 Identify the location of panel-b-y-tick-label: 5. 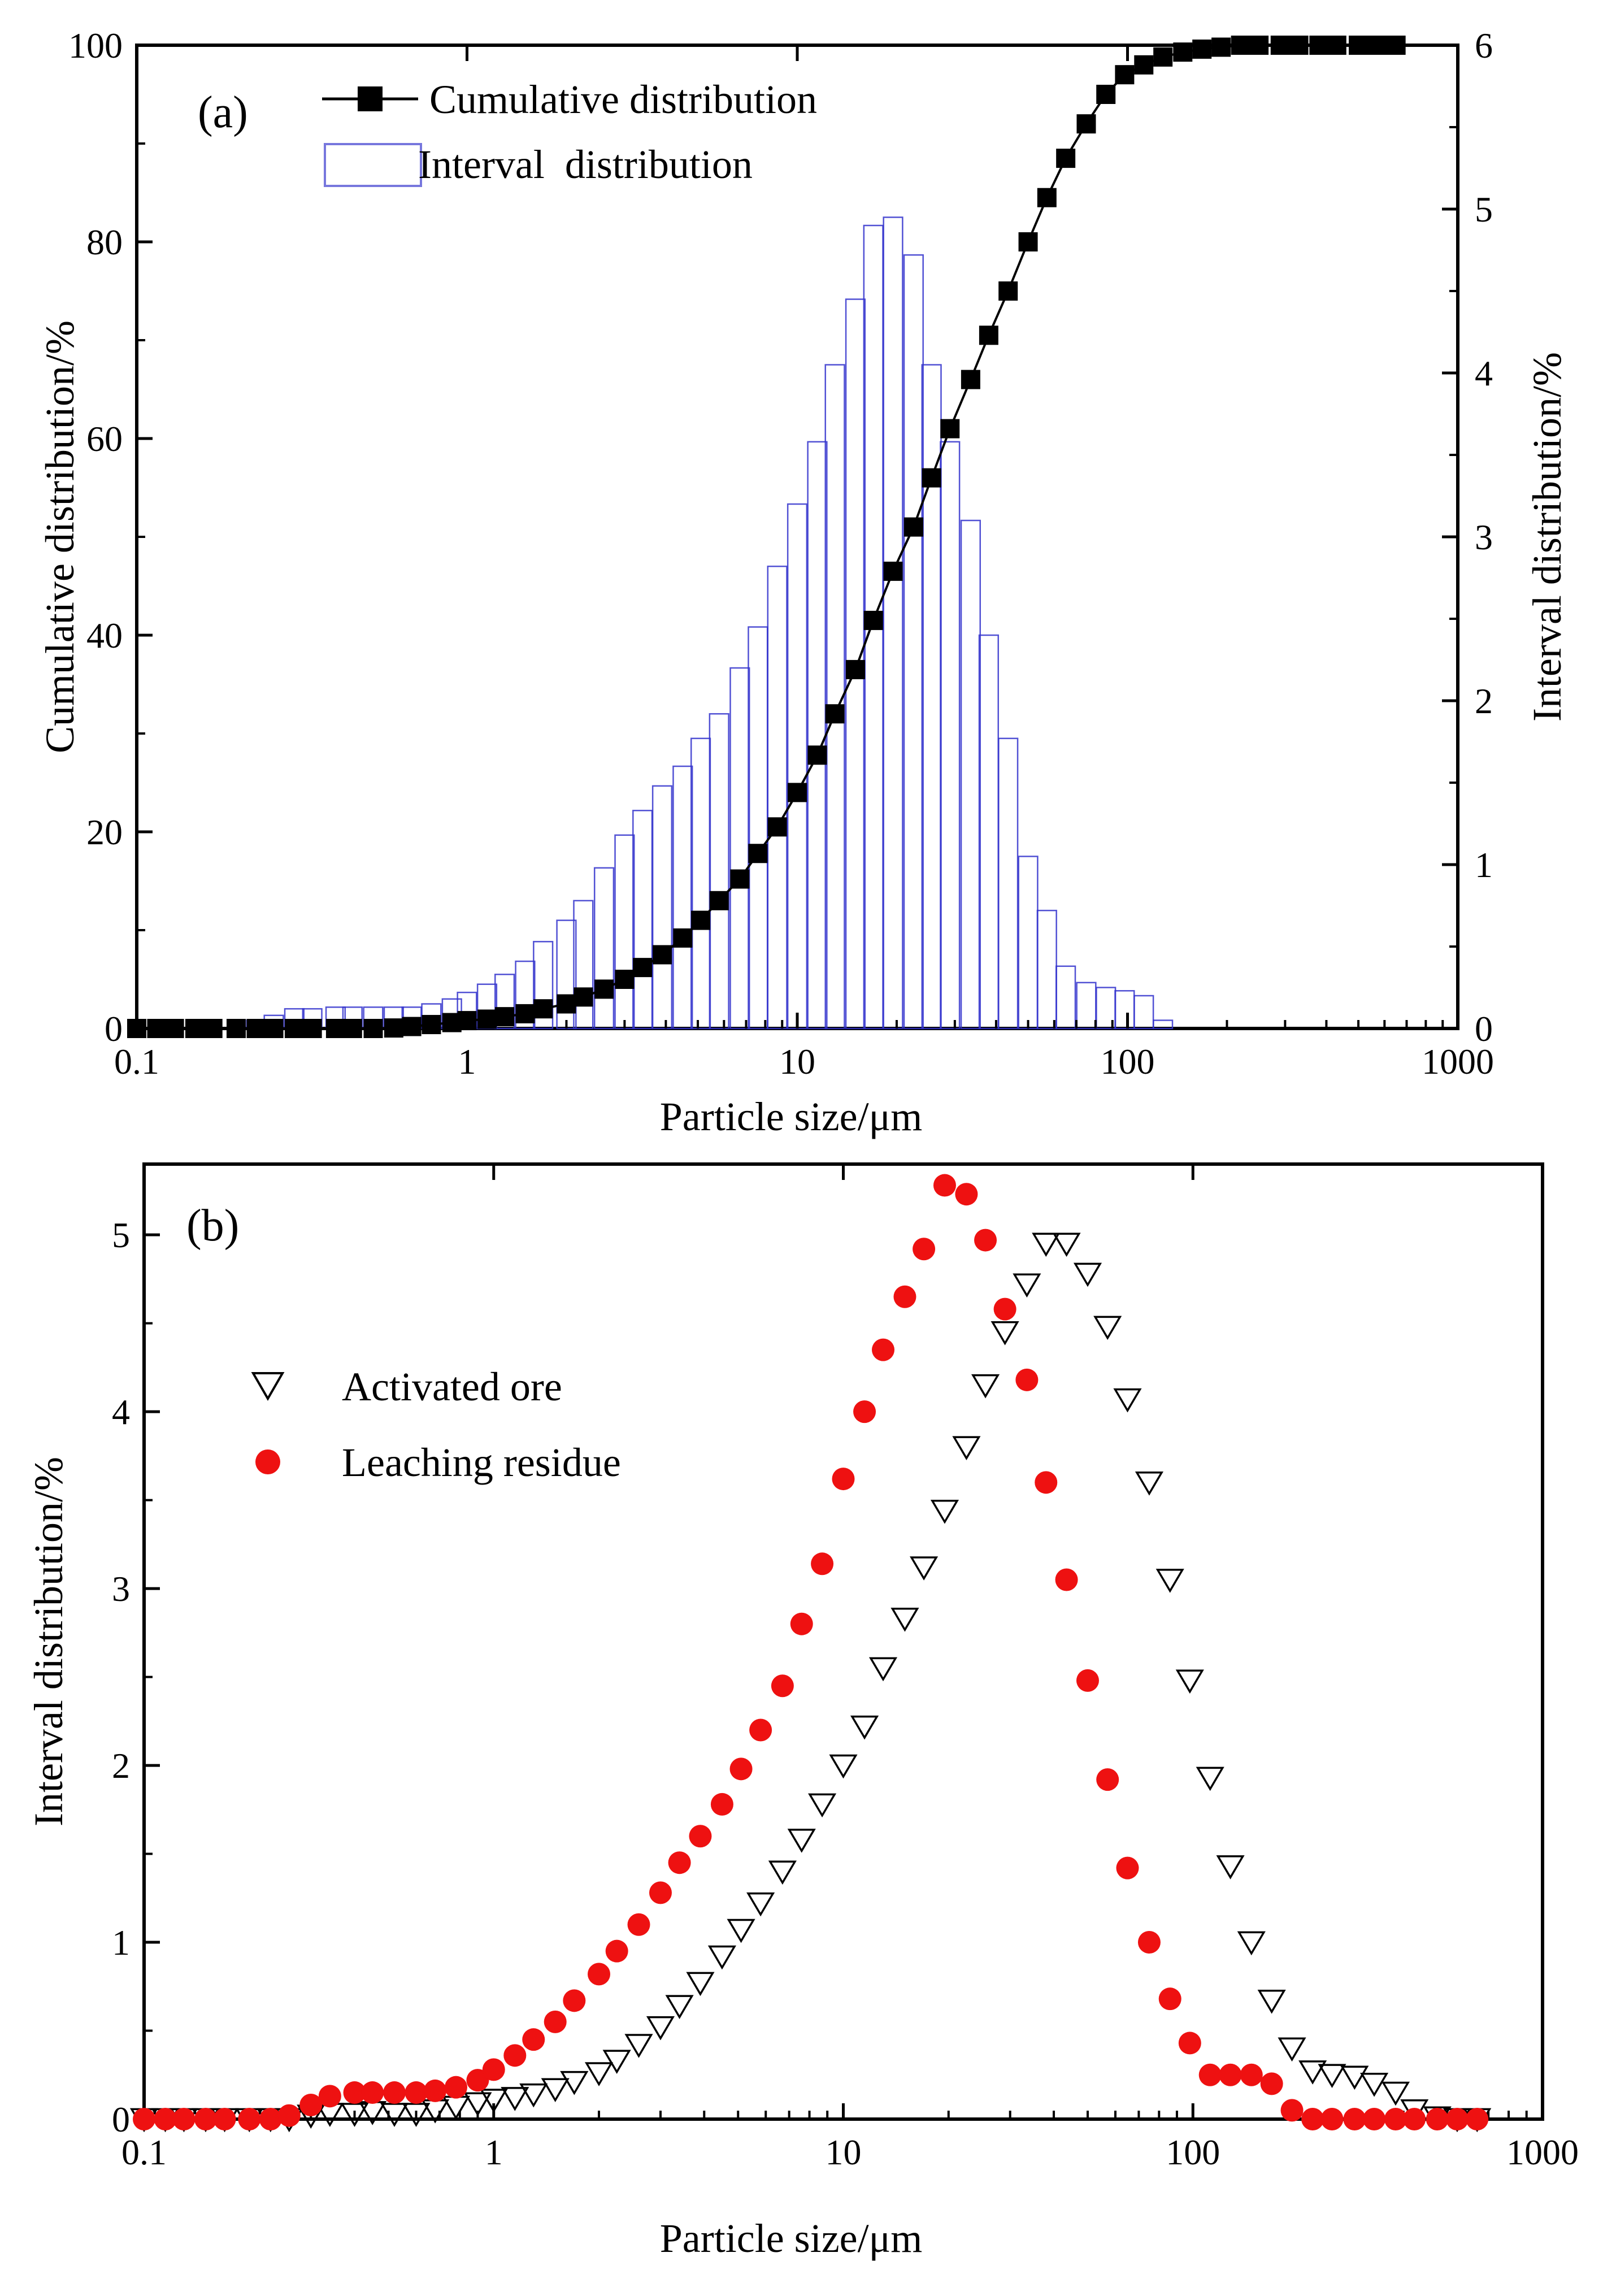
(121, 1235).